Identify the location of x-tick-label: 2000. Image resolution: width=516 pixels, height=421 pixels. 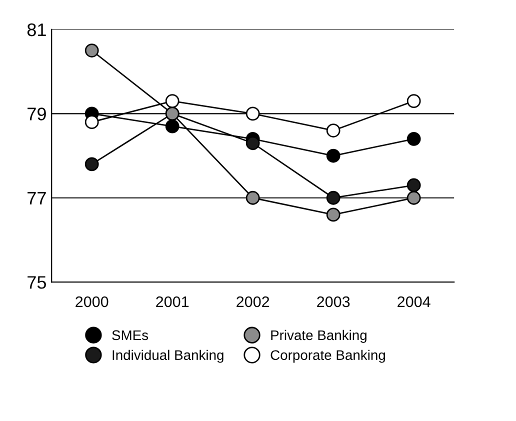
(92, 302).